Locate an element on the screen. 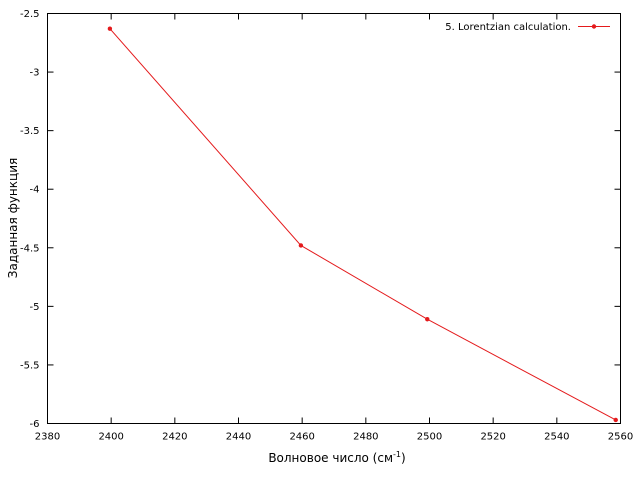 The width and height of the screenshot is (640, 480). y-tick-label: -4.5 is located at coordinates (30, 248).